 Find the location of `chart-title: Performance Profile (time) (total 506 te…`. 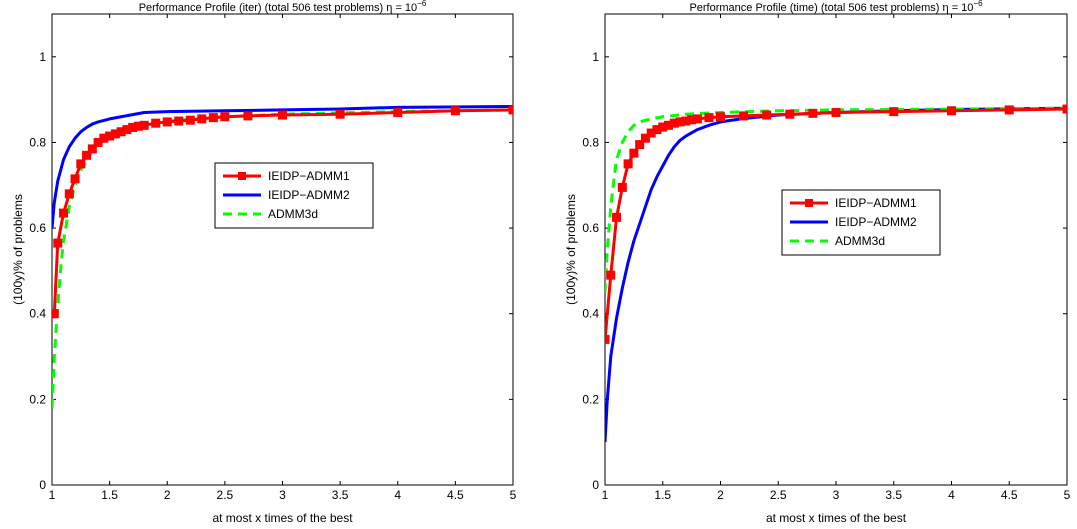

chart-title: Performance Profile (time) (total 506 te… is located at coordinates (836, 7).